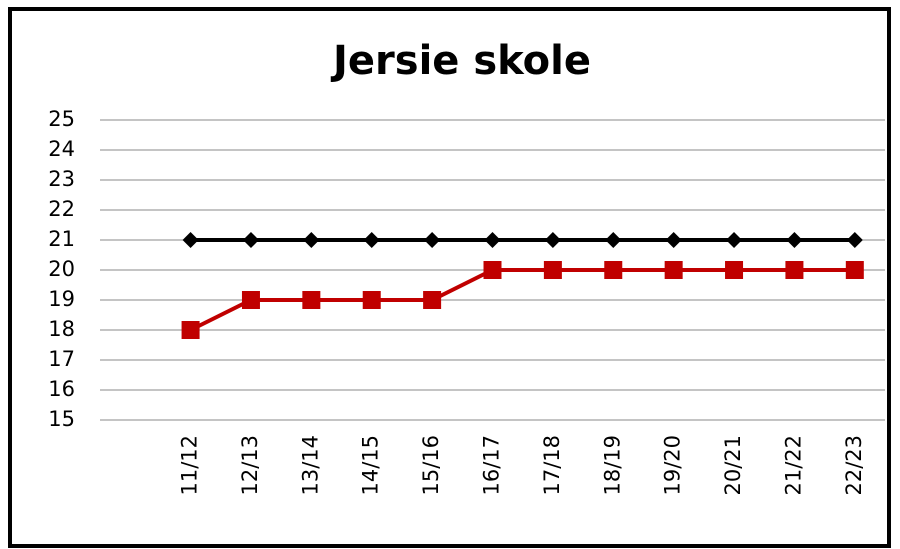 Image resolution: width=900 pixels, height=549 pixels. What do you see at coordinates (61, 419) in the screenshot?
I see `y-tick-label: 15` at bounding box center [61, 419].